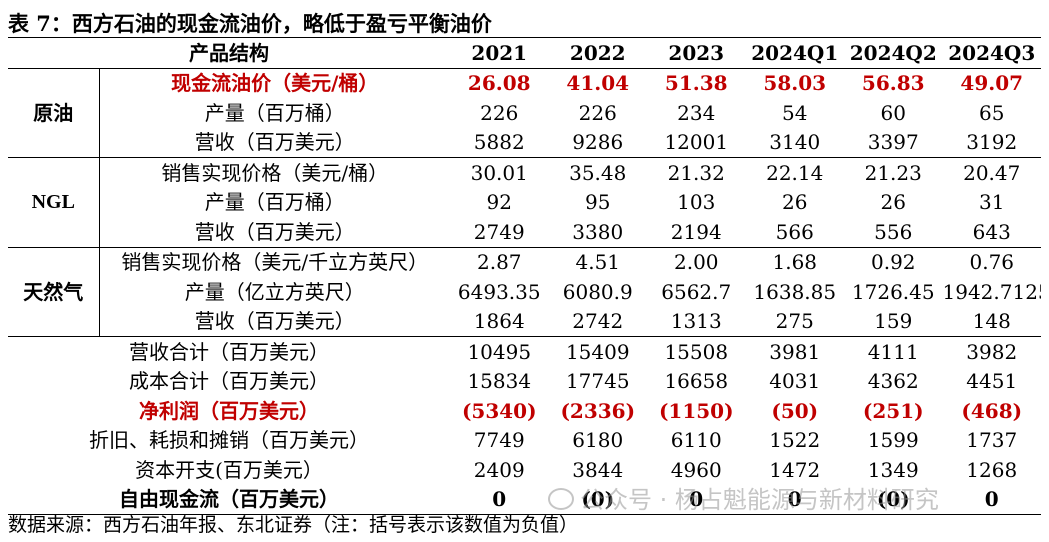 The height and width of the screenshot is (542, 1049). What do you see at coordinates (229, 381) in the screenshot?
I see `row-label: 成本合计（百万美元）` at bounding box center [229, 381].